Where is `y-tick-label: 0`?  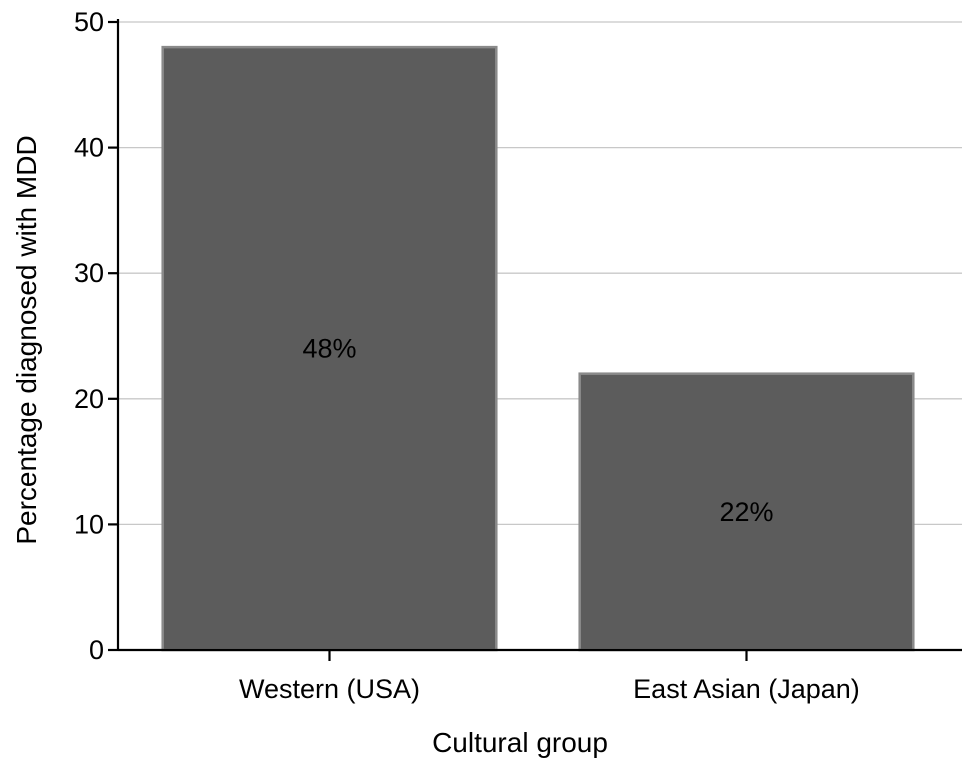 y-tick-label: 0 is located at coordinates (96, 650).